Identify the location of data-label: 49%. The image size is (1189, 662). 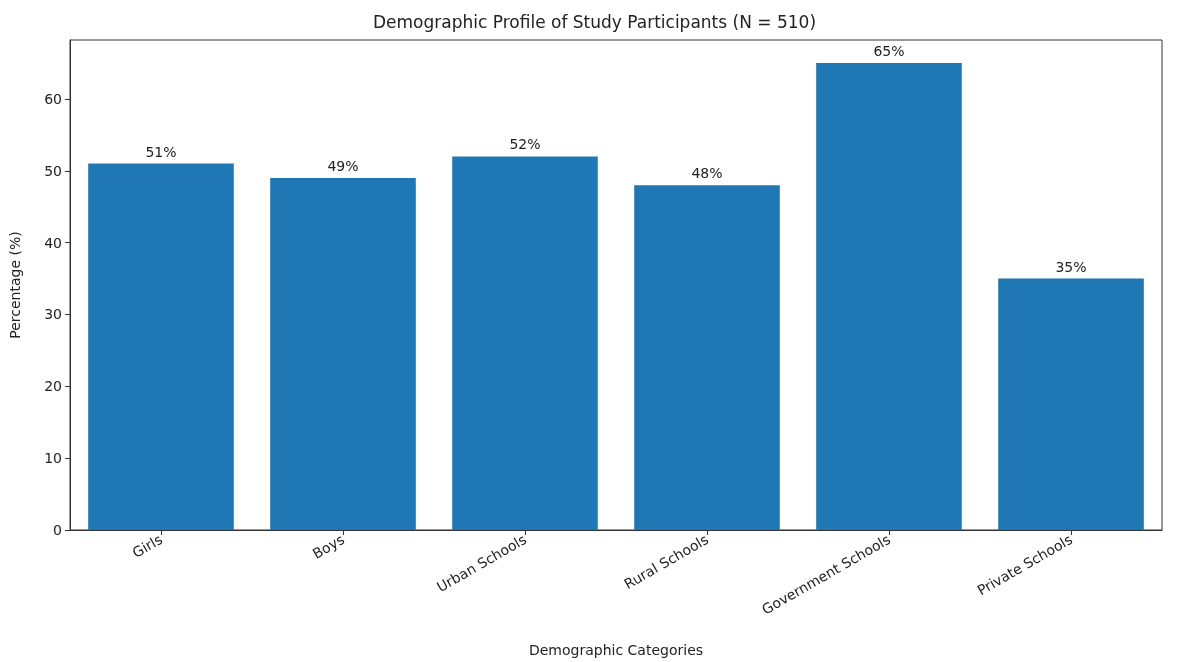
(343, 165).